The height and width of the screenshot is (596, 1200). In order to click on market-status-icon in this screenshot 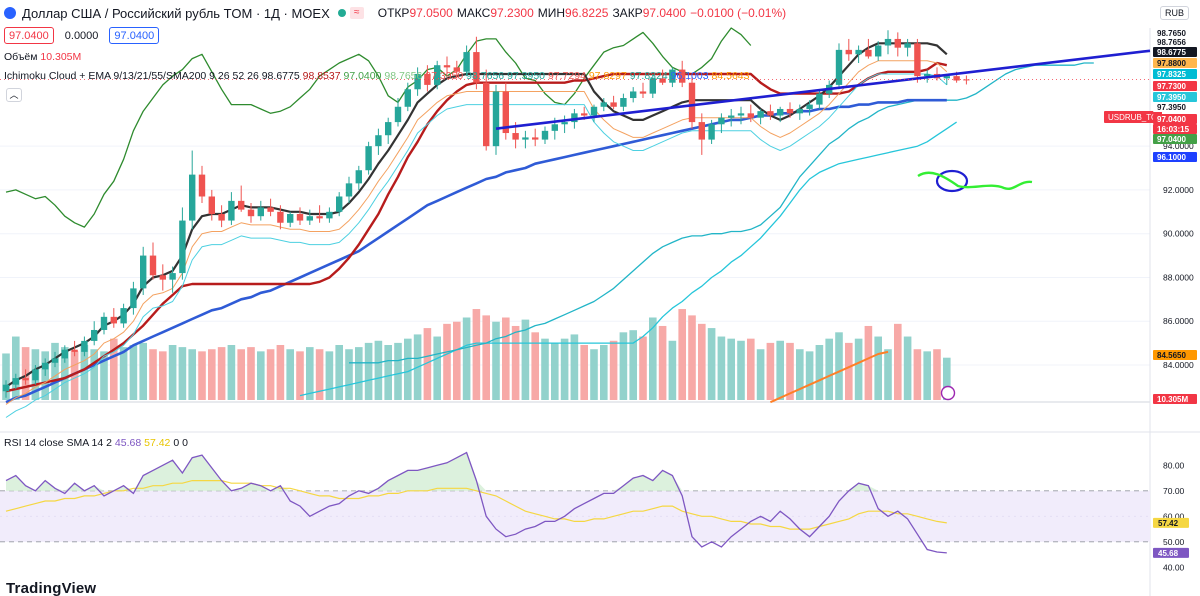, I will do `click(341, 13)`.